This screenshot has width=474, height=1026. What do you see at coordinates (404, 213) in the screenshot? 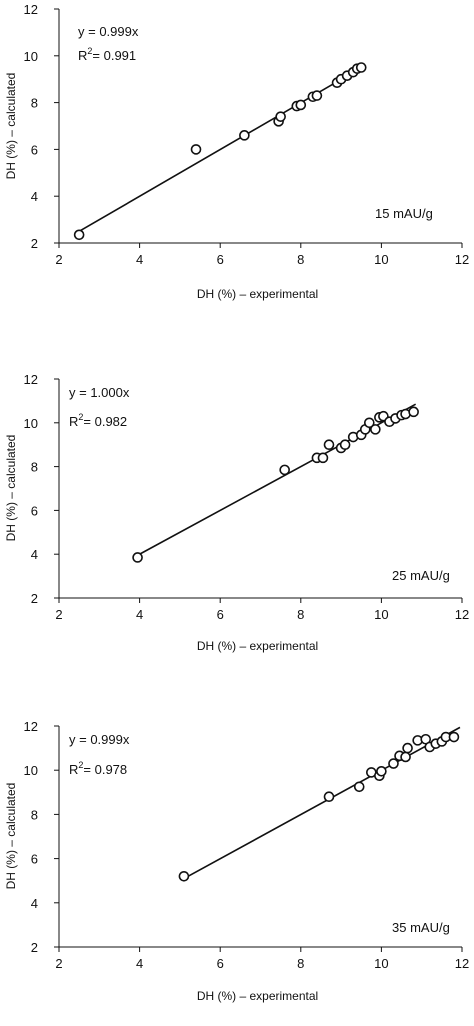
I see `enzyme-activity-label: 15 mAU/g` at bounding box center [404, 213].